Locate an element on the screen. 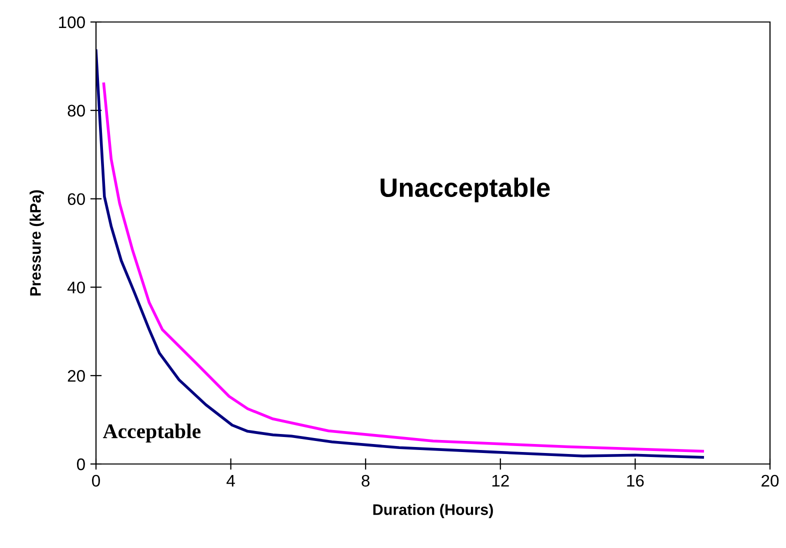 Image resolution: width=786 pixels, height=548 pixels. x-tick-label: 8 is located at coordinates (366, 480).